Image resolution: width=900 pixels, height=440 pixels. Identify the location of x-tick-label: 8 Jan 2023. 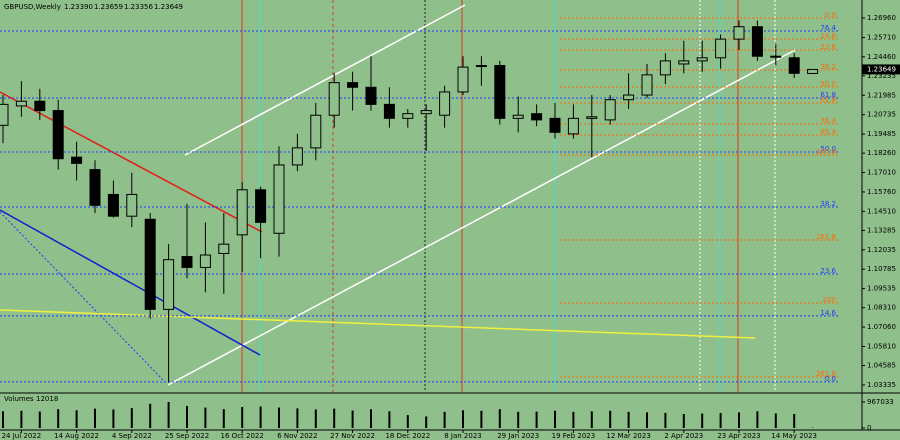
(463, 436).